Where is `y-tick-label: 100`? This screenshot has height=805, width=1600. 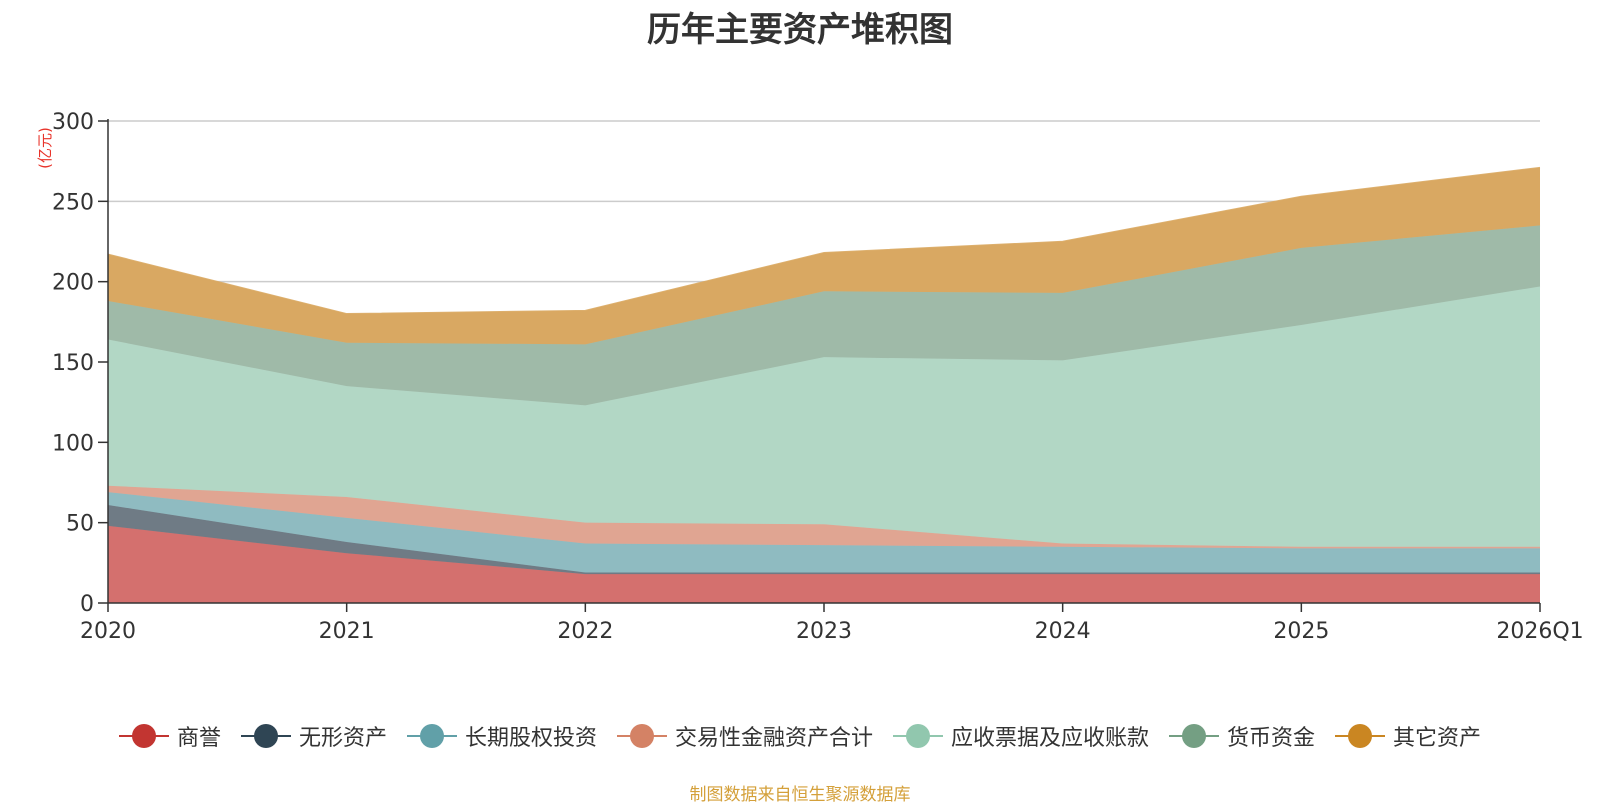 y-tick-label: 100 is located at coordinates (73, 443).